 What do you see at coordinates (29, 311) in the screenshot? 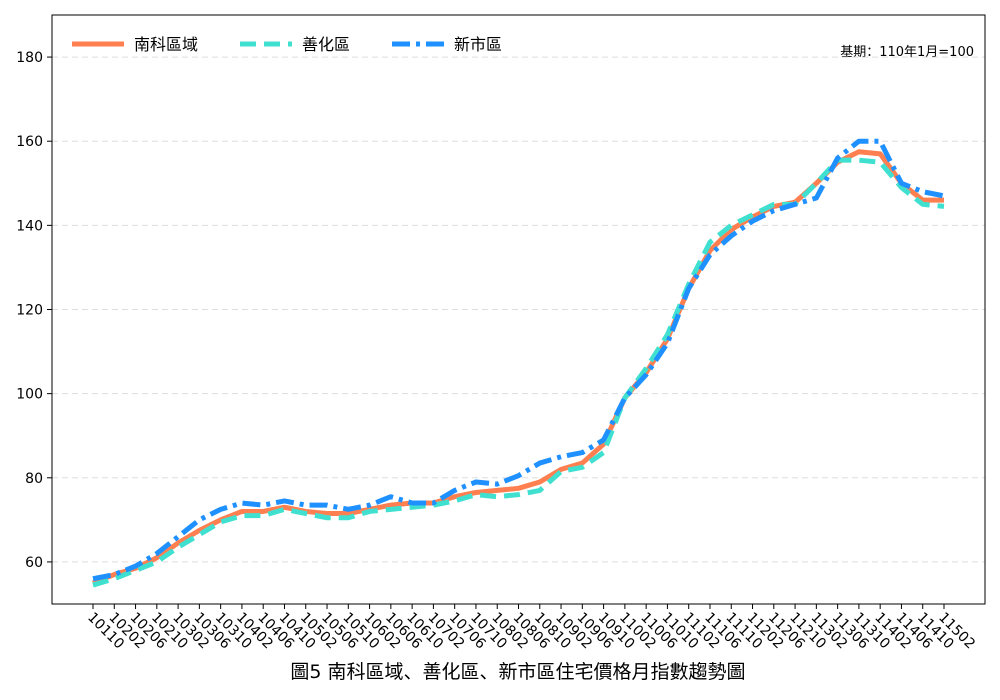
I see `y-tick-label: 120` at bounding box center [29, 311].